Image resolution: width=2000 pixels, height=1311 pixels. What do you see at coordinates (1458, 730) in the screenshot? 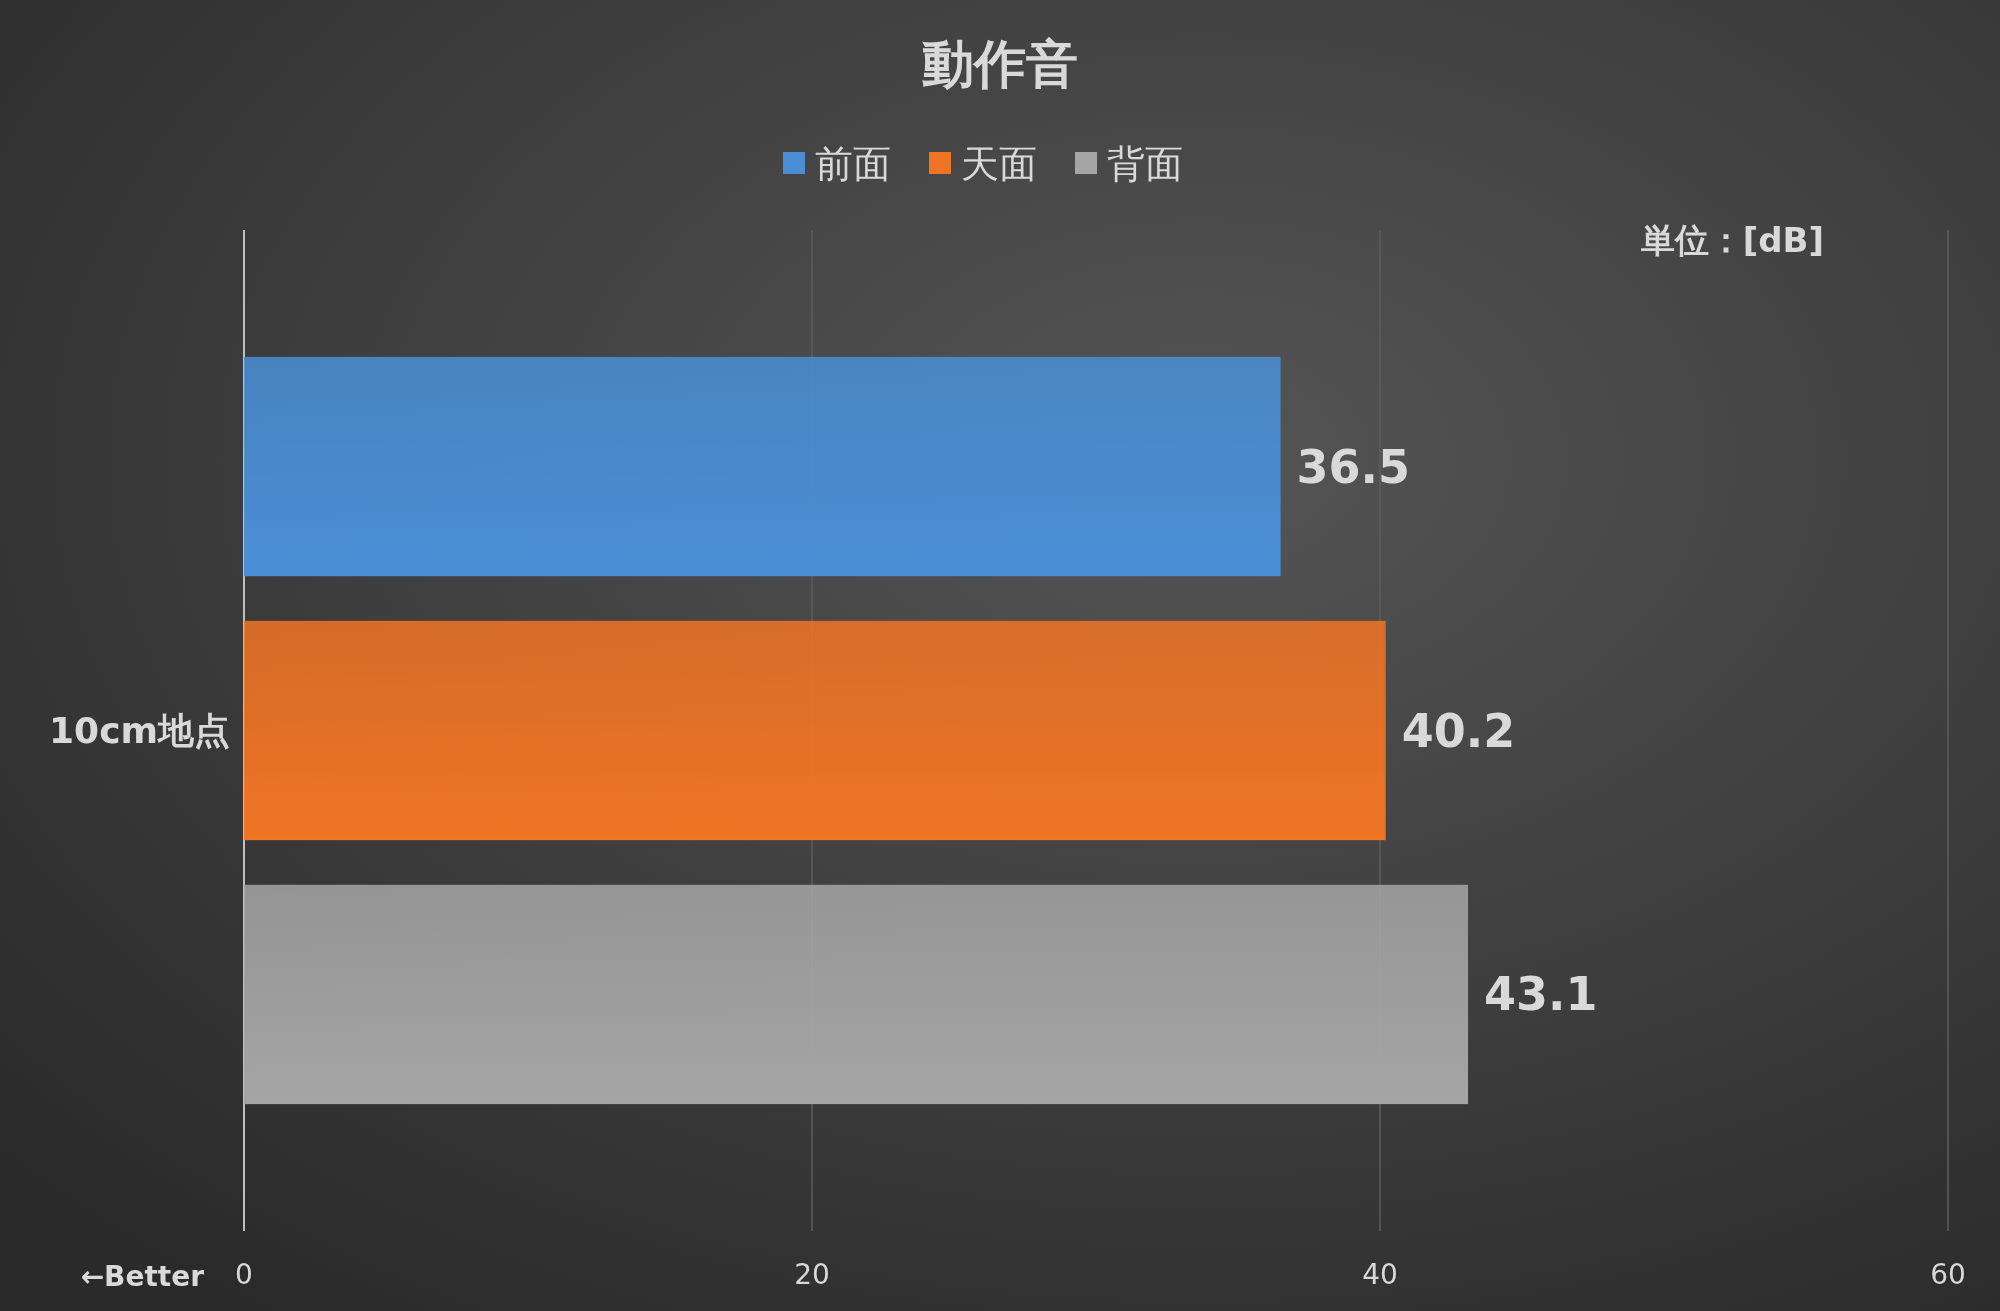
I see `data-label: 40.2` at bounding box center [1458, 730].